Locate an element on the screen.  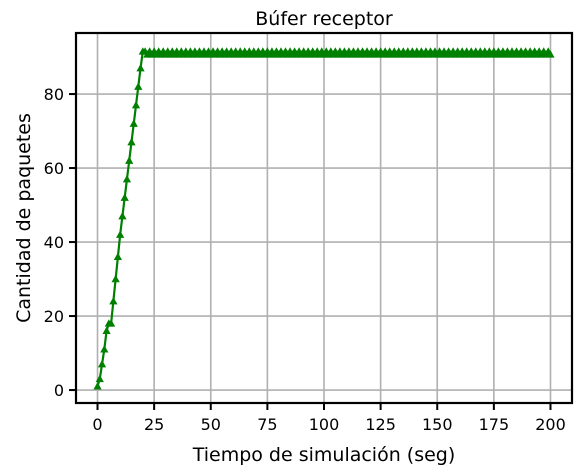
y-tick-label: 20 is located at coordinates (54, 316).